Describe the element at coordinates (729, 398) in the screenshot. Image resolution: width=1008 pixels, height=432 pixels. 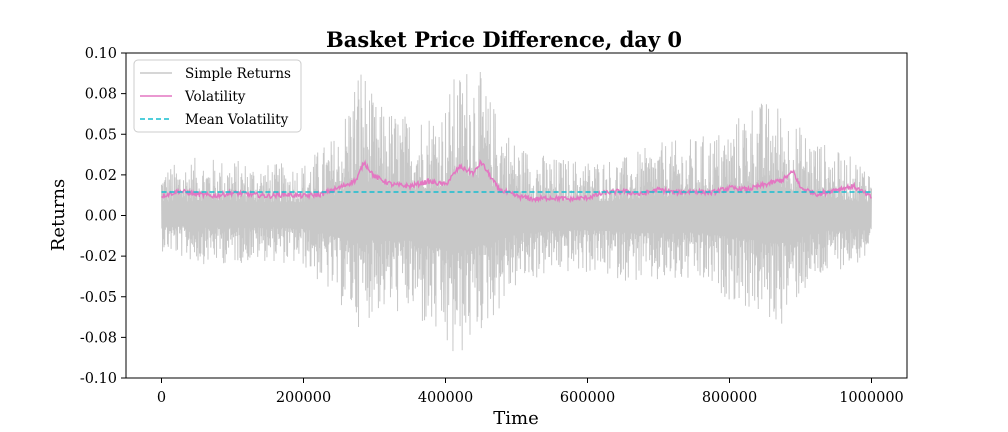
I see `x-tick-label: 800000` at that location.